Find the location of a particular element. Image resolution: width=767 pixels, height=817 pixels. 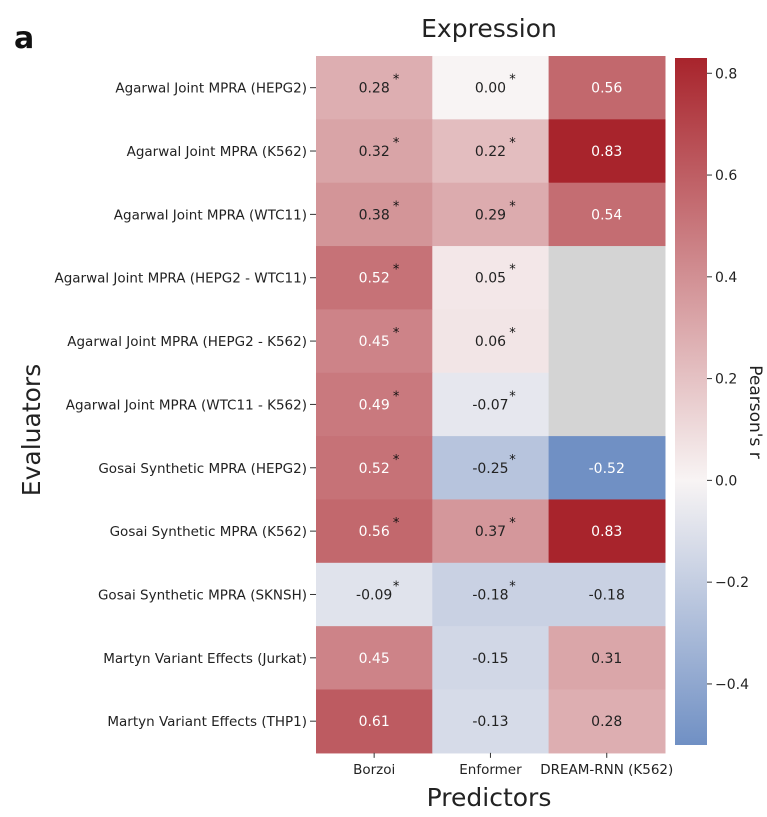

colorbar-gradient is located at coordinates (691, 401).